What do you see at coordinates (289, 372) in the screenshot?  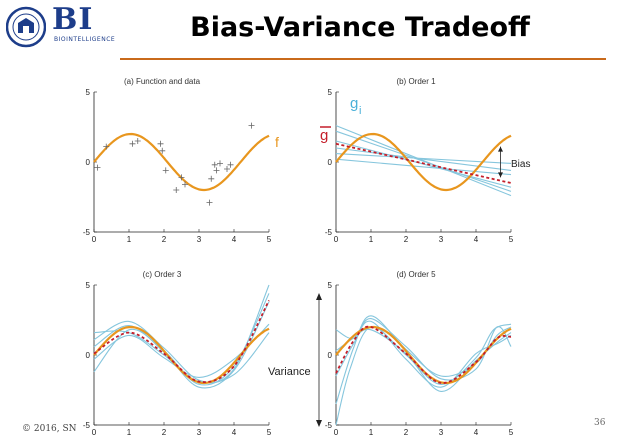 I see `variance-label: Variance` at bounding box center [289, 372].